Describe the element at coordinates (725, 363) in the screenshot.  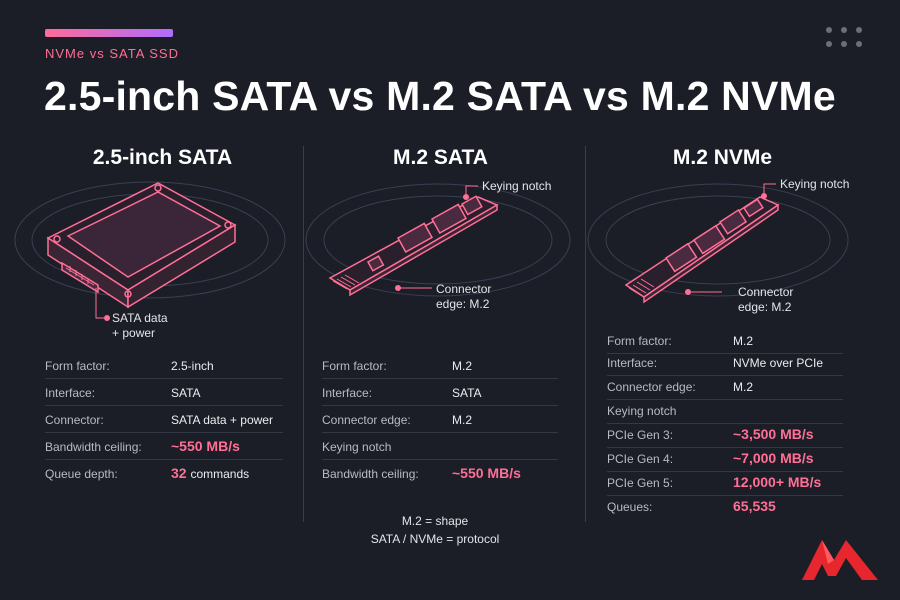
I see `spec-row: Interface: NVMe over PCIe` at that location.